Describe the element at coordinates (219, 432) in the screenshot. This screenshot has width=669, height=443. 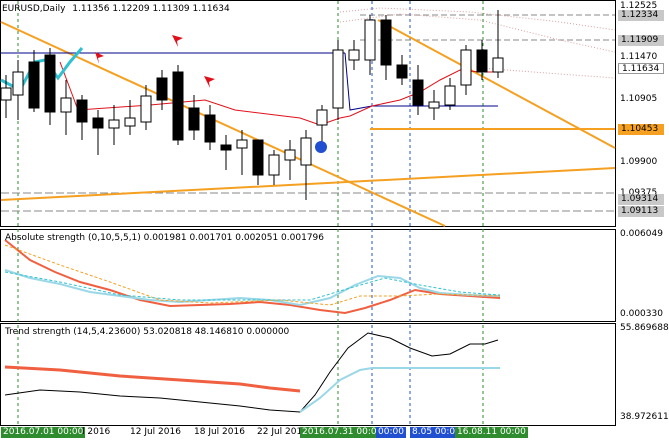
I see `time-axis-label: 18 Jul 2016` at that location.